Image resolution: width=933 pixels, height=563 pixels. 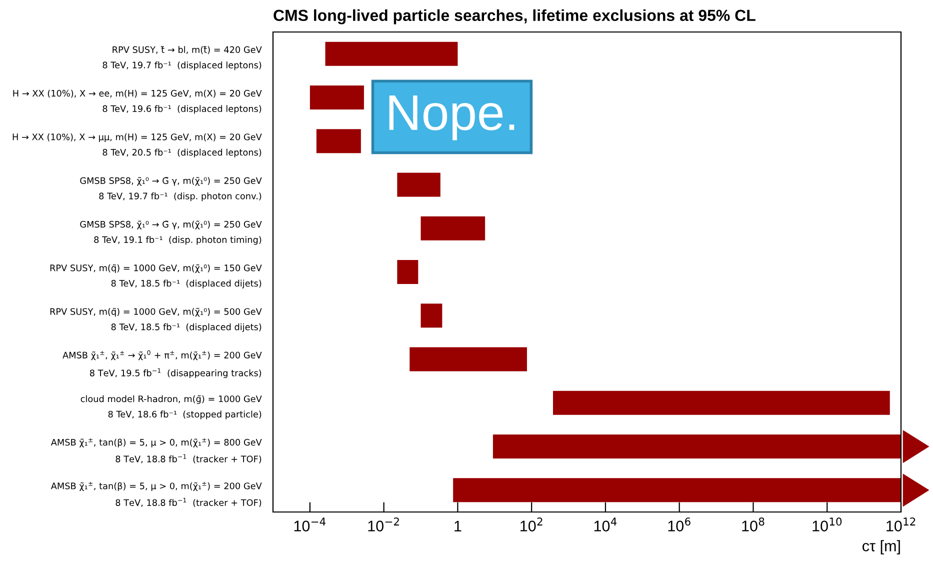 I want to click on chart-title: CMS long-lived particle searches, lifetime exclusions at 95% CL, so click(x=515, y=16).